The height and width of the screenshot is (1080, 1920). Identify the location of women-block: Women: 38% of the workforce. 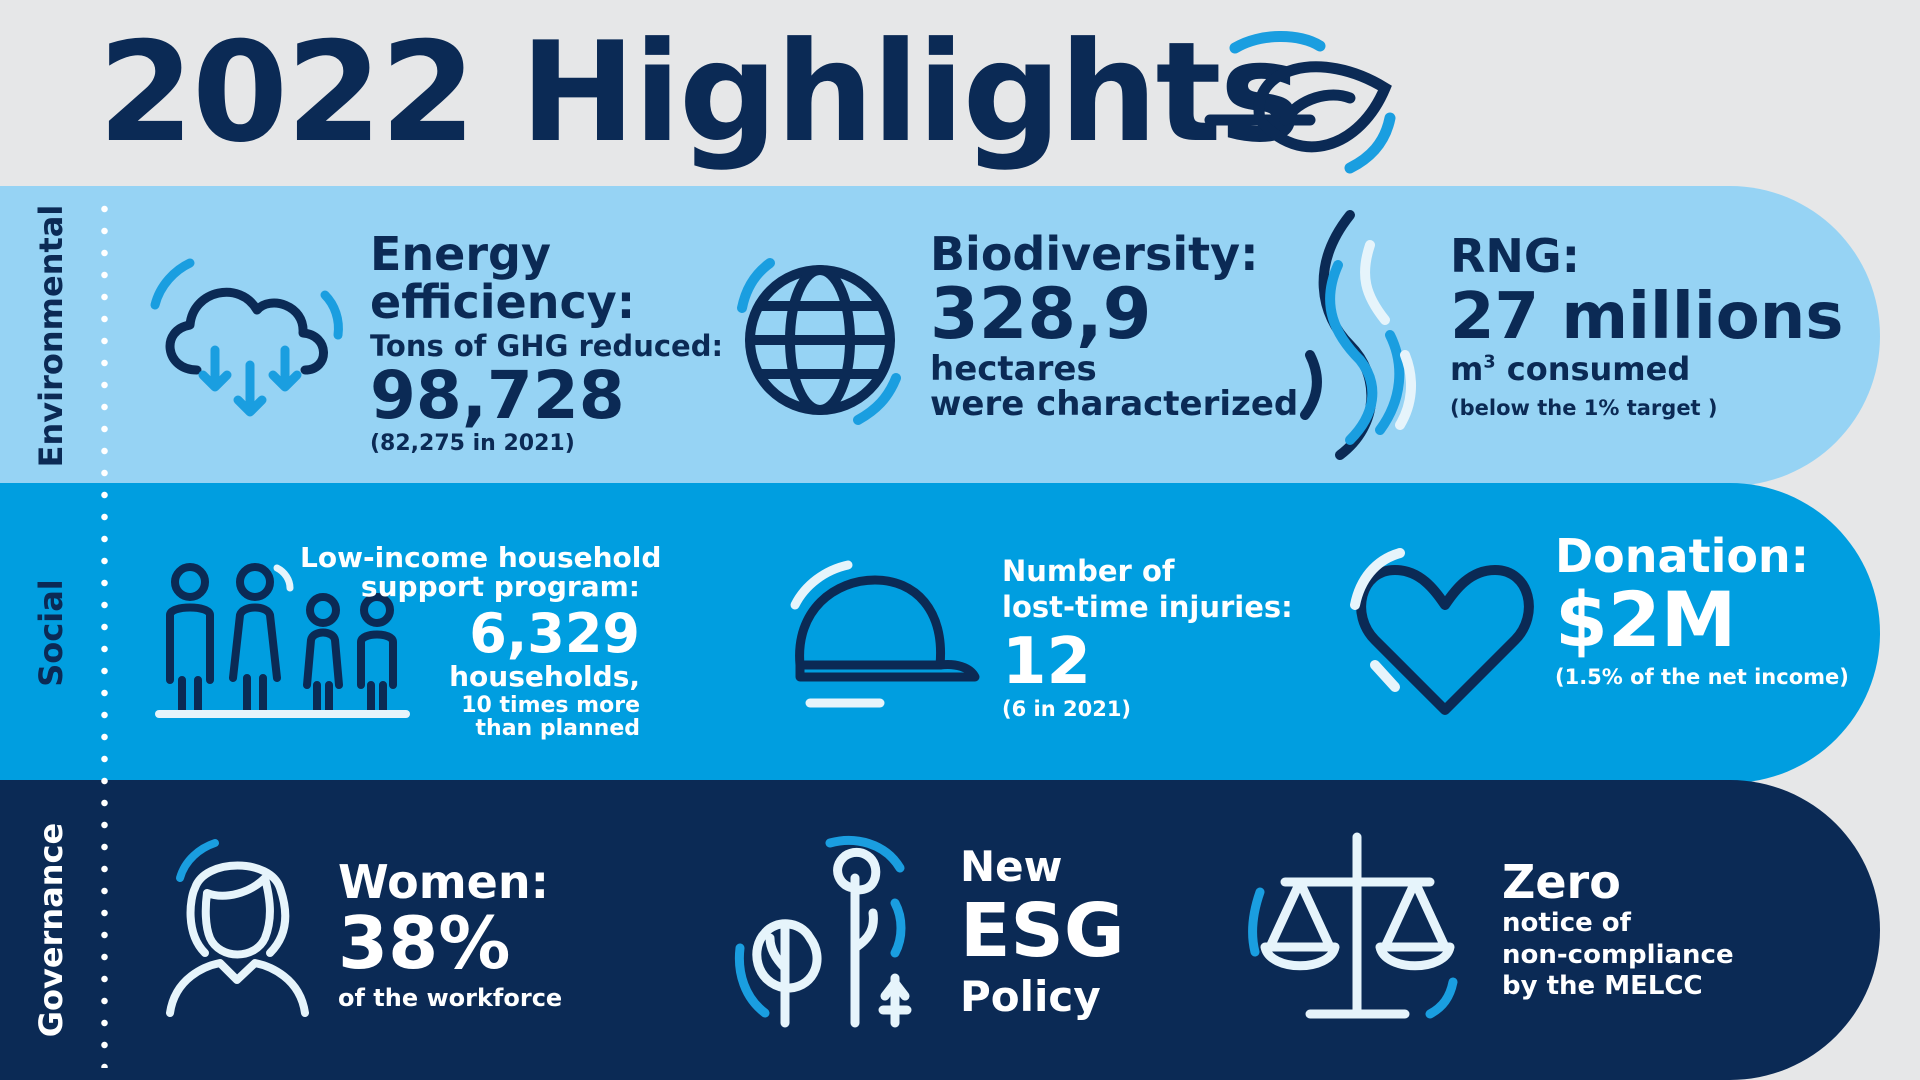
(450, 934).